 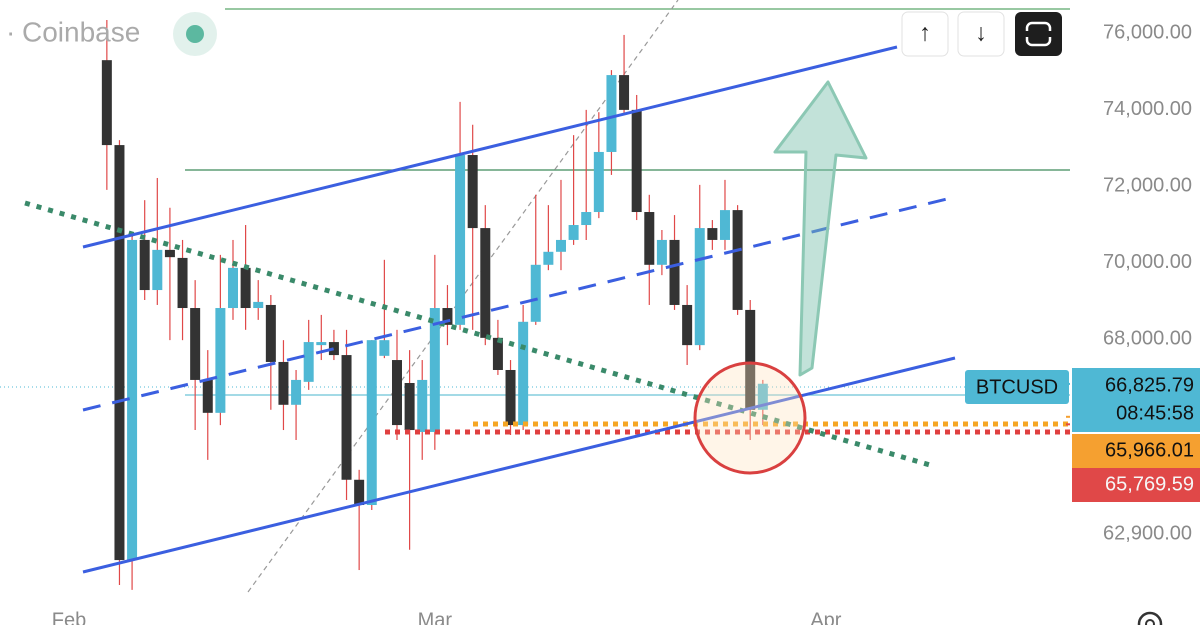 I want to click on x-axis: Feb Mar Apr, so click(x=447, y=617).